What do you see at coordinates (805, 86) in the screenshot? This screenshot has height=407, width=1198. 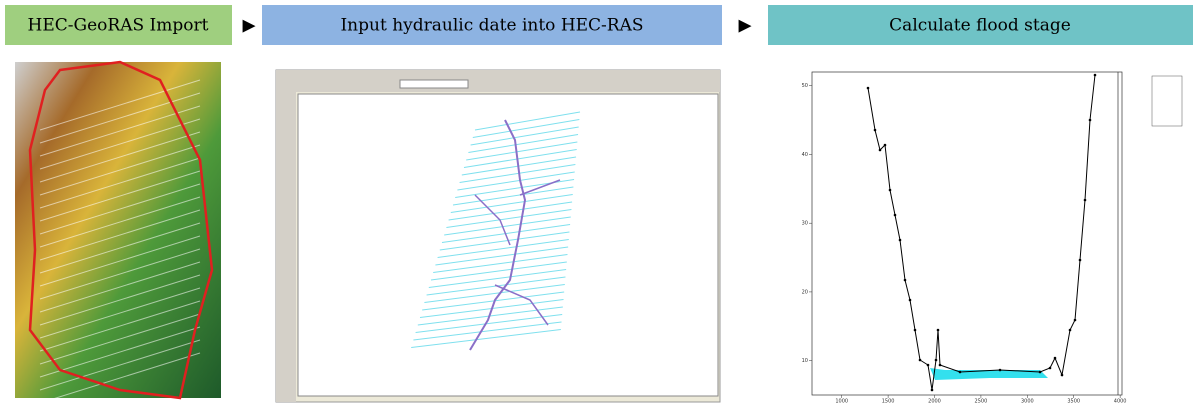 I see `y-tick-label: 50` at bounding box center [805, 86].